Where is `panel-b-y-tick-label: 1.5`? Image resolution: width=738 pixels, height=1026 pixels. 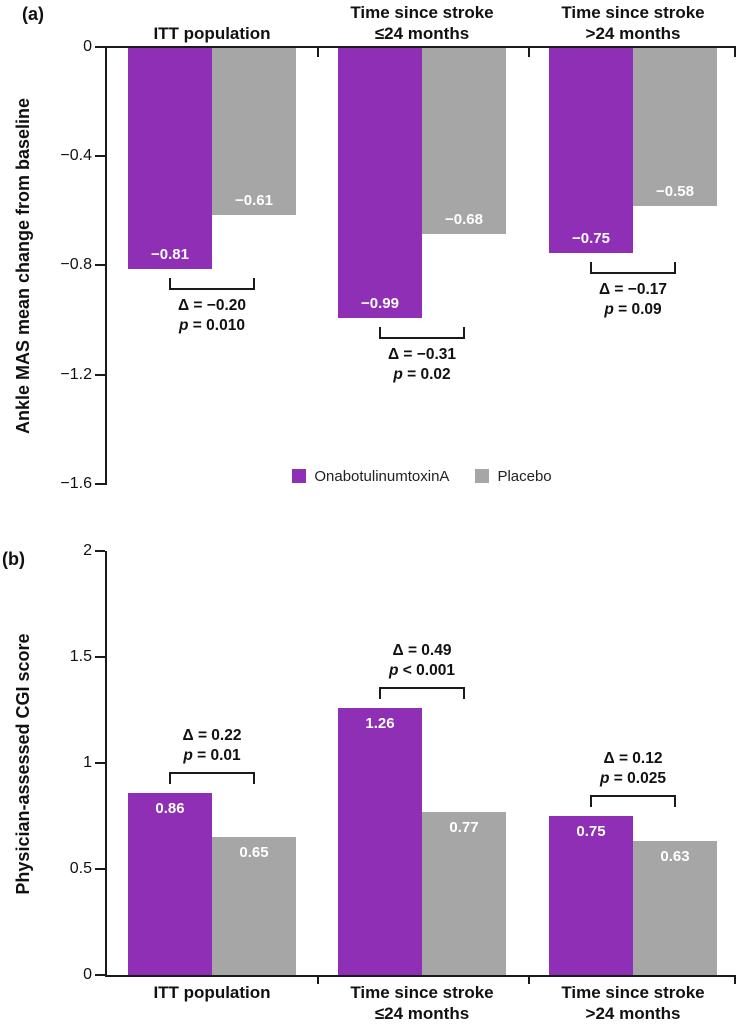
panel-b-y-tick-label: 1.5 is located at coordinates (80, 656).